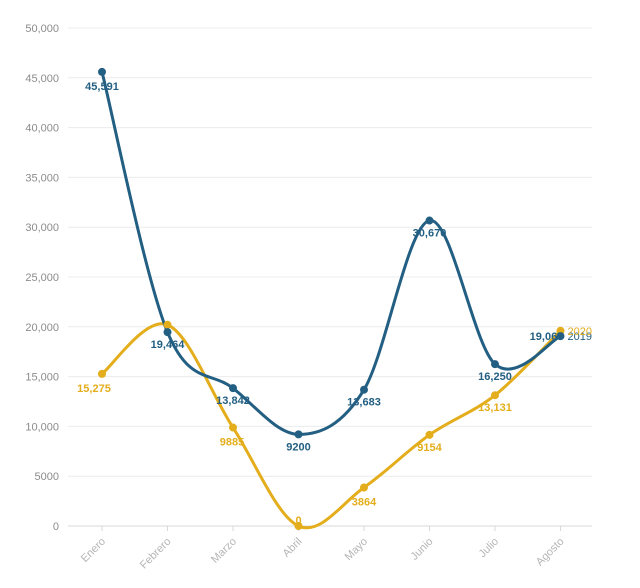  I want to click on data-point-2020-junio, so click(429, 434).